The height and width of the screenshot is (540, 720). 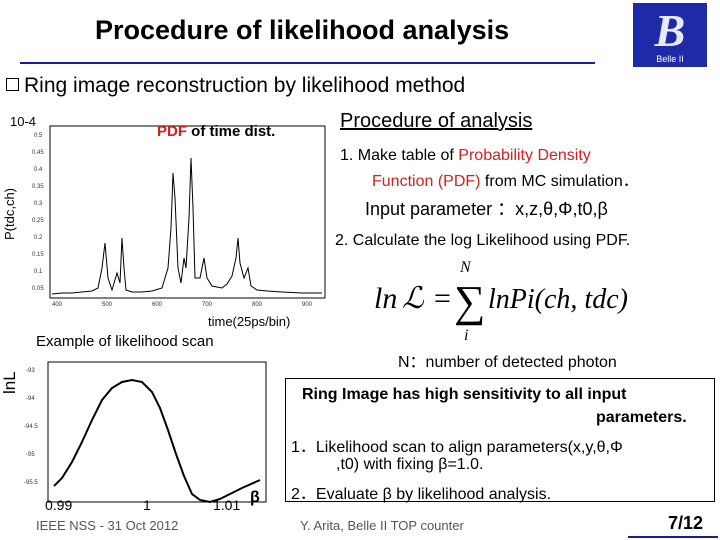 I want to click on step1-red-term2: Function (PDF), so click(x=426, y=181).